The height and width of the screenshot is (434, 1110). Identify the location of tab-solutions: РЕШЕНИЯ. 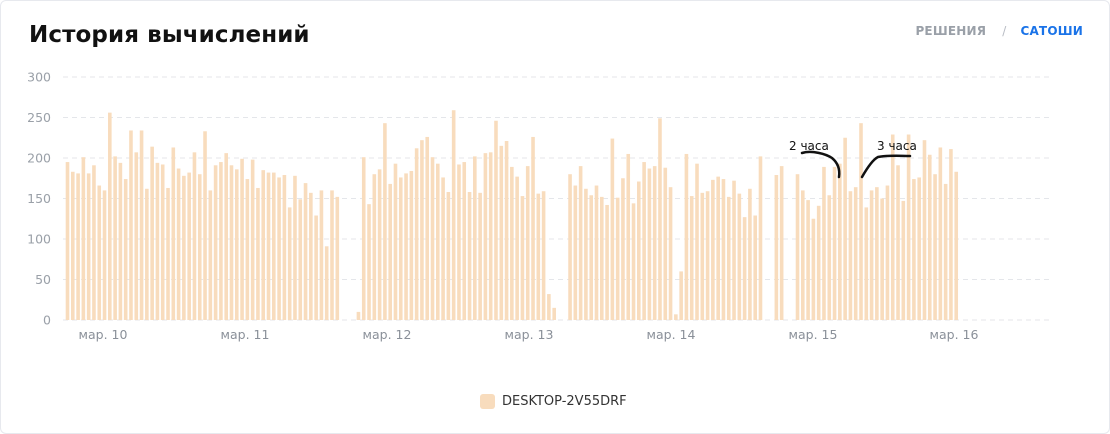
(951, 31).